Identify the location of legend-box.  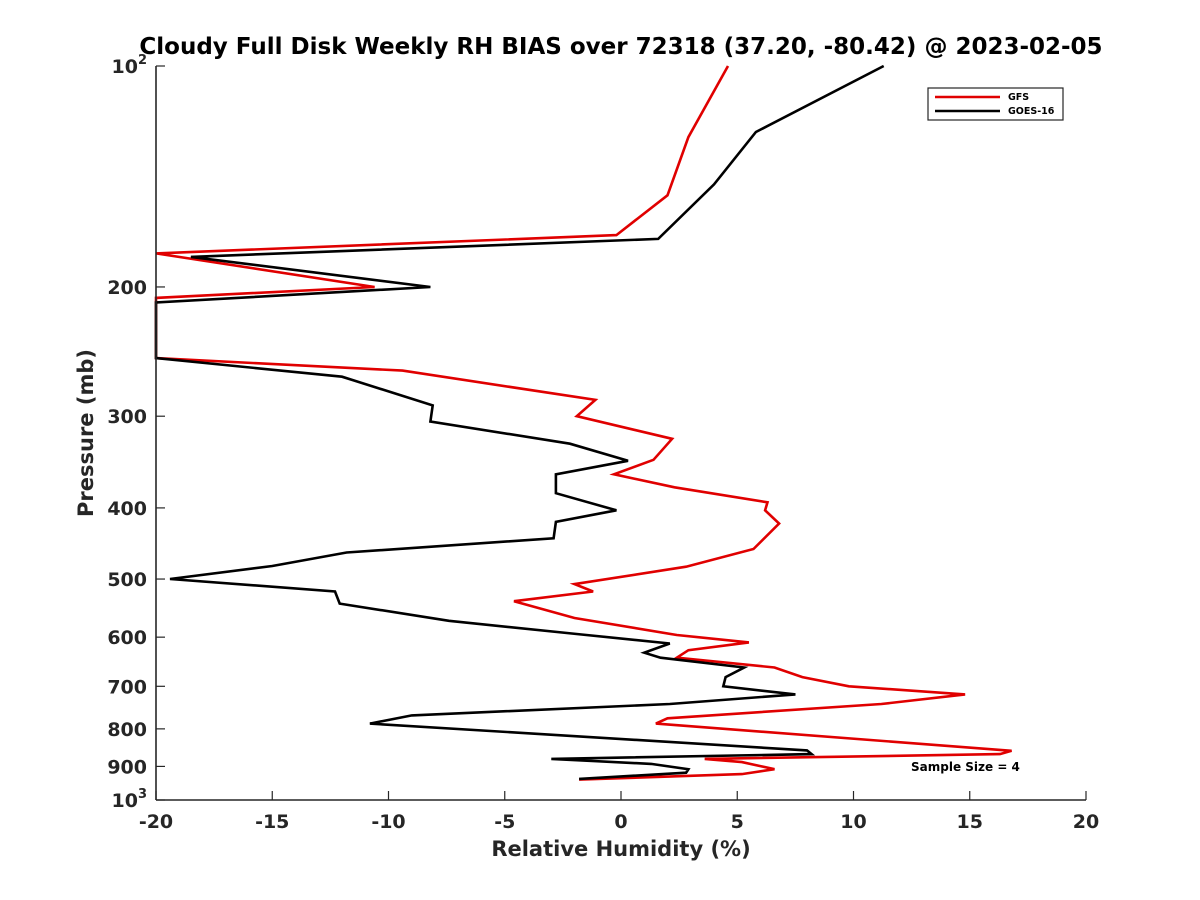
(995, 104).